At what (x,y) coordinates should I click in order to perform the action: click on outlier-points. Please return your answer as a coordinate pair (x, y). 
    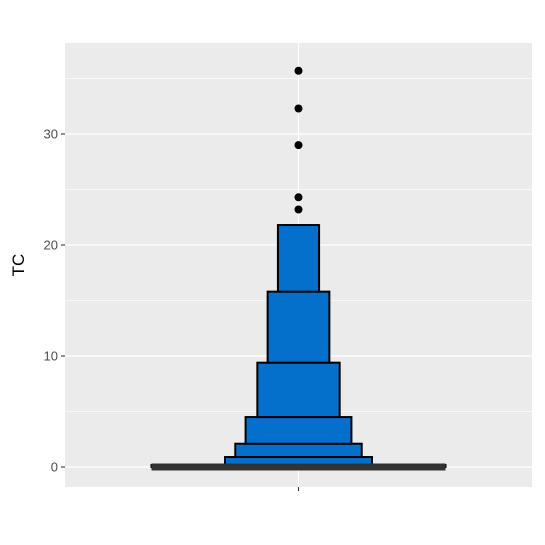
    Looking at the image, I should click on (298, 140).